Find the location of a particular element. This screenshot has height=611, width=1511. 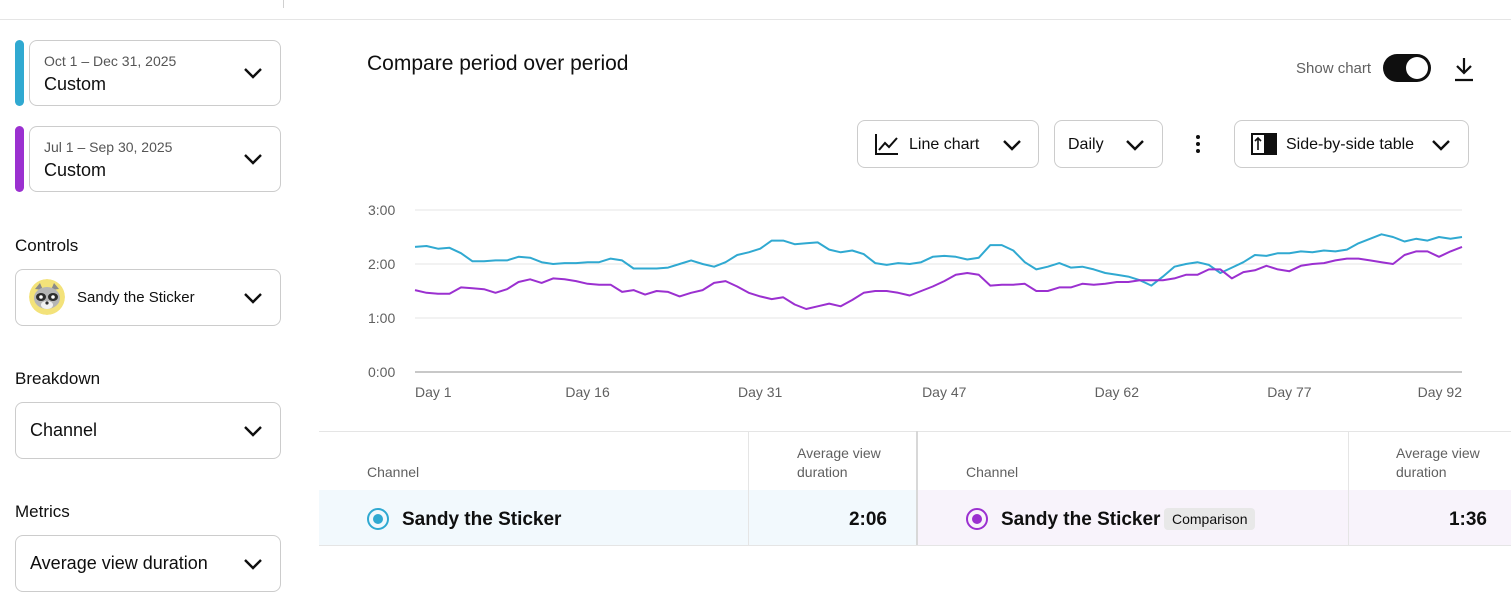

table-top-border is located at coordinates (915, 431).